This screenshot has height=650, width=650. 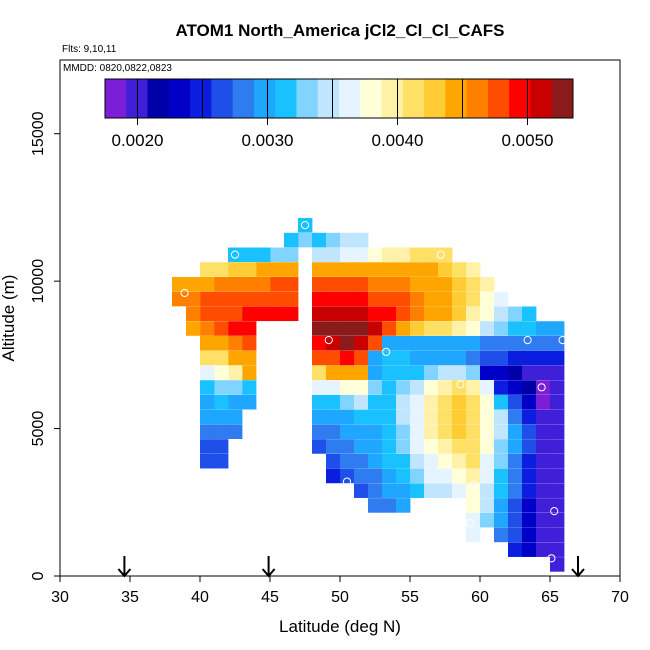 What do you see at coordinates (38, 429) in the screenshot?
I see `y-tick-label: 5000` at bounding box center [38, 429].